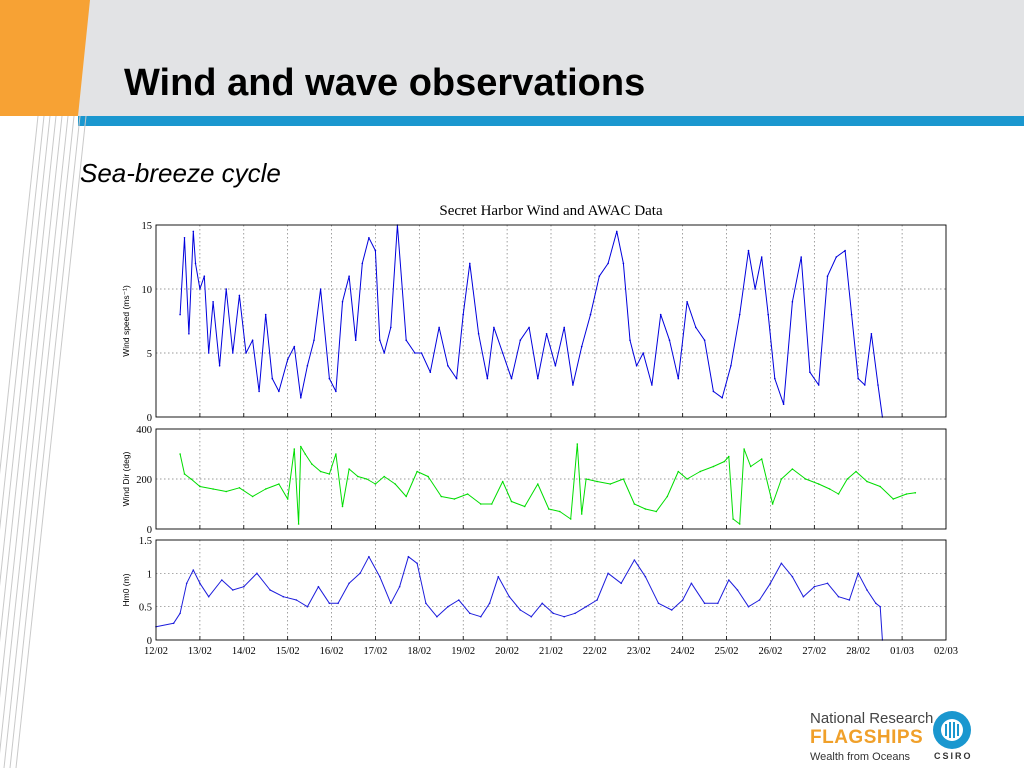 The height and width of the screenshot is (768, 1024). Describe the element at coordinates (147, 226) in the screenshot. I see `y-tick-label: 15` at that location.